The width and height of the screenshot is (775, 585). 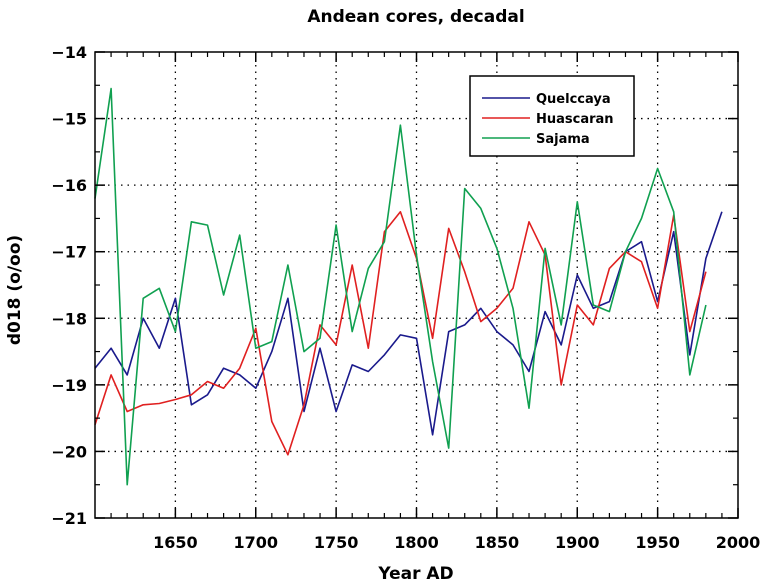 What do you see at coordinates (69, 518) in the screenshot?
I see `y-tick-label: −21` at bounding box center [69, 518].